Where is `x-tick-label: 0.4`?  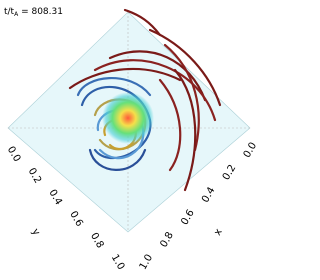
x-tick-label: 0.4 is located at coordinates (208, 194).